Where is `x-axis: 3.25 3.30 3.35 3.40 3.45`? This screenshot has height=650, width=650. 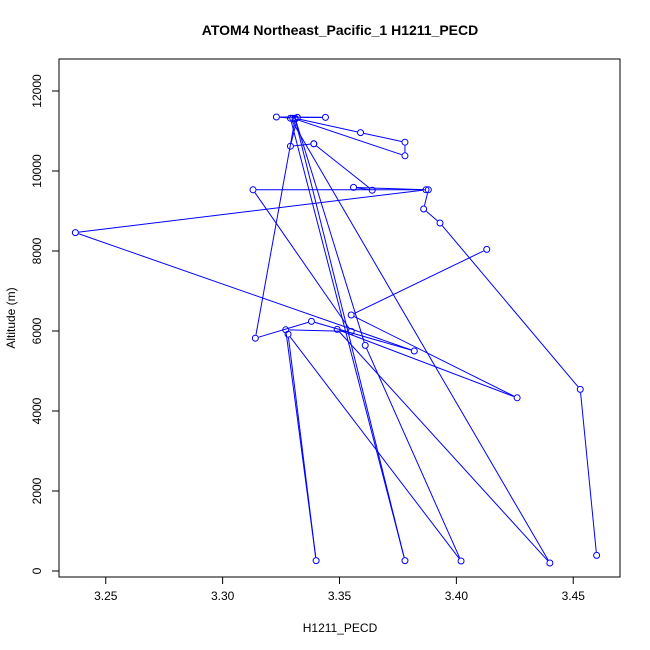
x-axis: 3.25 3.30 3.35 3.40 3.45 is located at coordinates (339, 590).